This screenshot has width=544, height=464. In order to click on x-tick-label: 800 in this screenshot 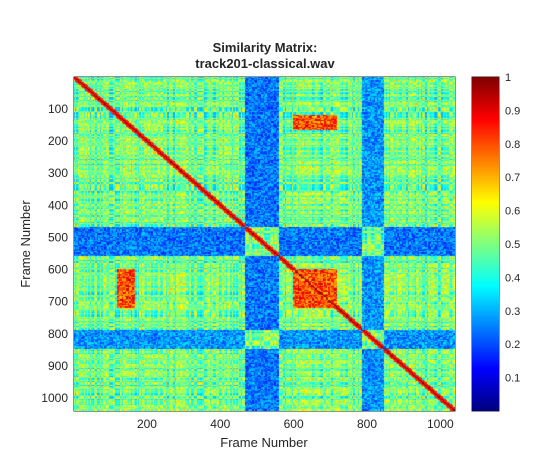, I will do `click(367, 424)`.